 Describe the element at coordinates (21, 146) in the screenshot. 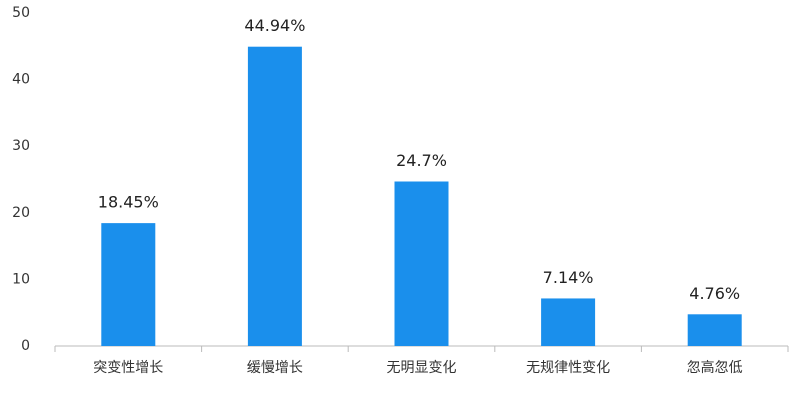

I see `y-tick-label: 30` at that location.